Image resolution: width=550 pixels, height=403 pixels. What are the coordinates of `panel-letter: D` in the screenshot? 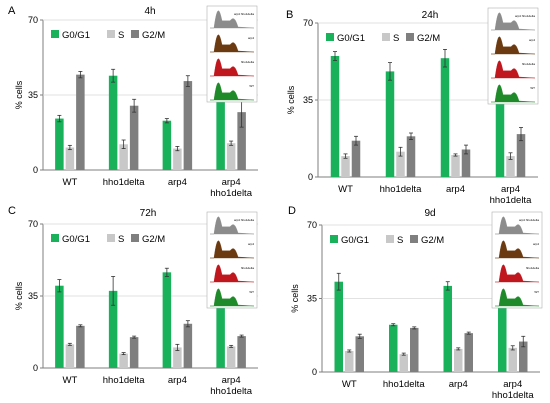 It's located at (292, 211).